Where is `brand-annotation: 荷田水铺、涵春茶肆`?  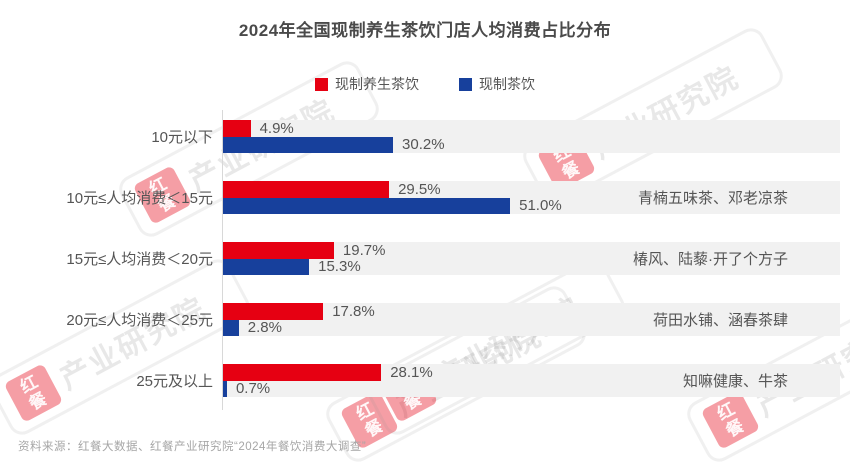
brand-annotation: 荷田水铺、涵春茶肆 is located at coordinates (720, 320).